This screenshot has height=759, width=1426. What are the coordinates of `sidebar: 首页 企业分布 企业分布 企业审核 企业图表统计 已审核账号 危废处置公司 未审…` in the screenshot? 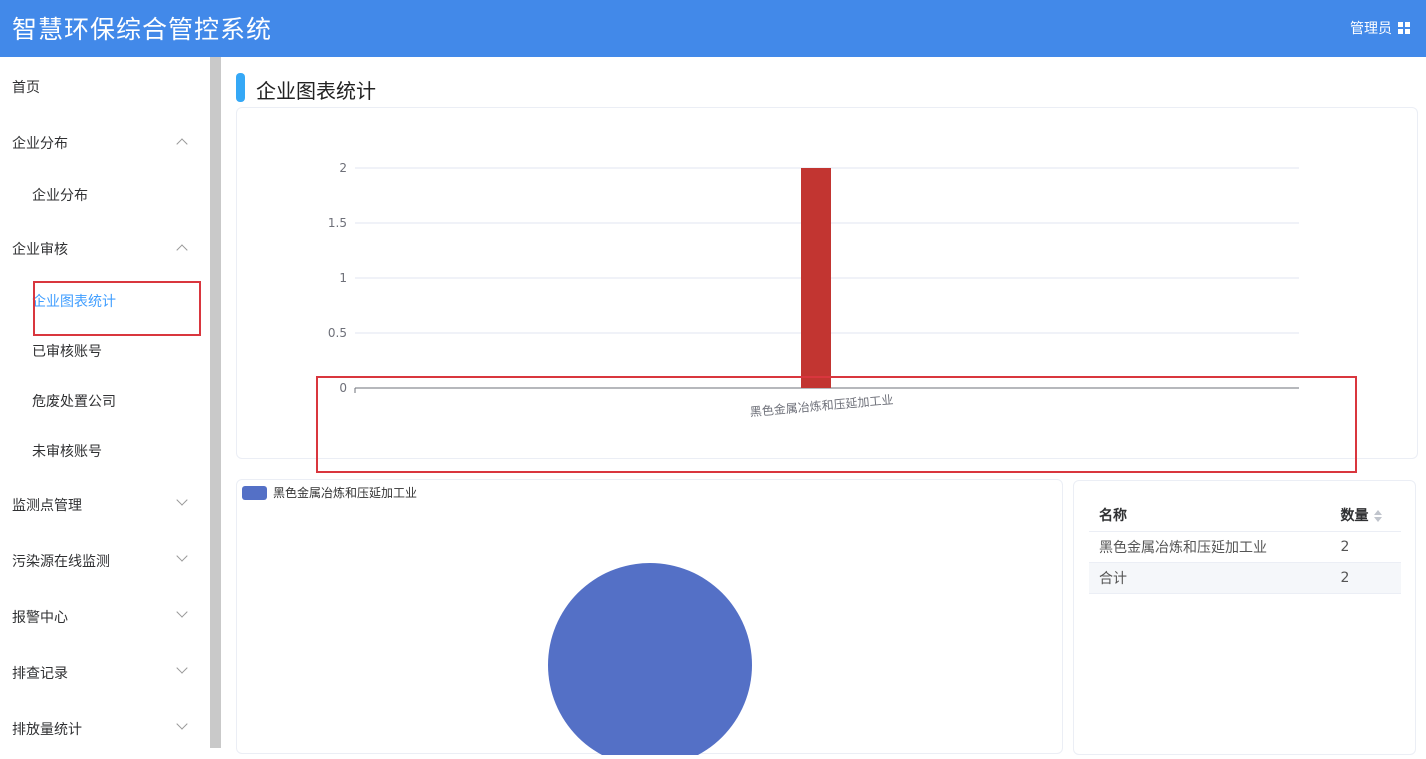 It's located at (105, 402).